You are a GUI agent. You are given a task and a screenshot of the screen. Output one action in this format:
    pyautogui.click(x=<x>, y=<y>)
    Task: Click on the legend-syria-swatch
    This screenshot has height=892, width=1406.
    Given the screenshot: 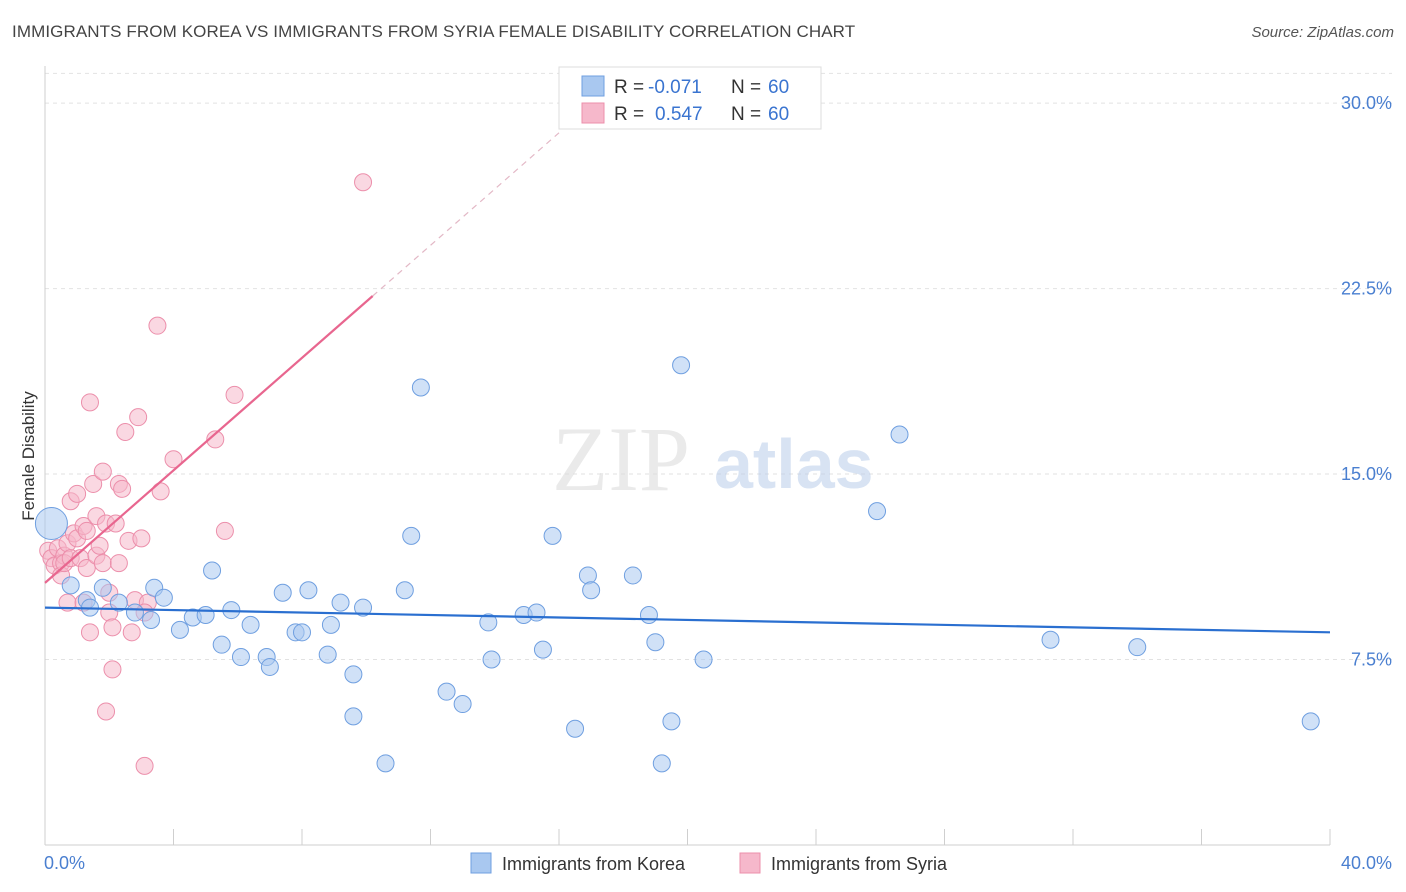 What is the action you would take?
    pyautogui.click(x=750, y=863)
    